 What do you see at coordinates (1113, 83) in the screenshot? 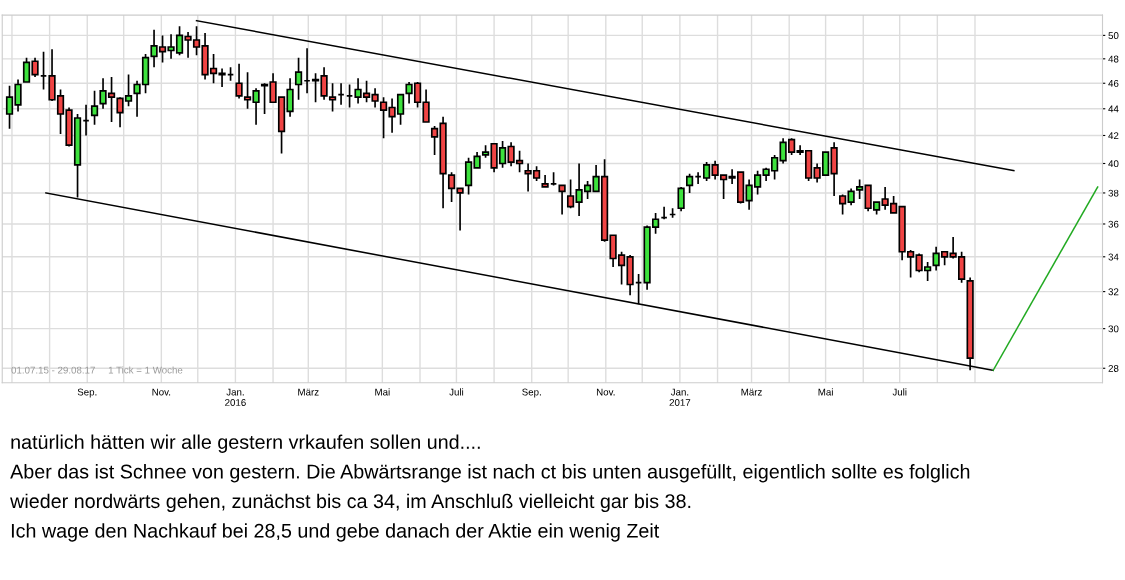
I see `y-tick-label: 46` at bounding box center [1113, 83].